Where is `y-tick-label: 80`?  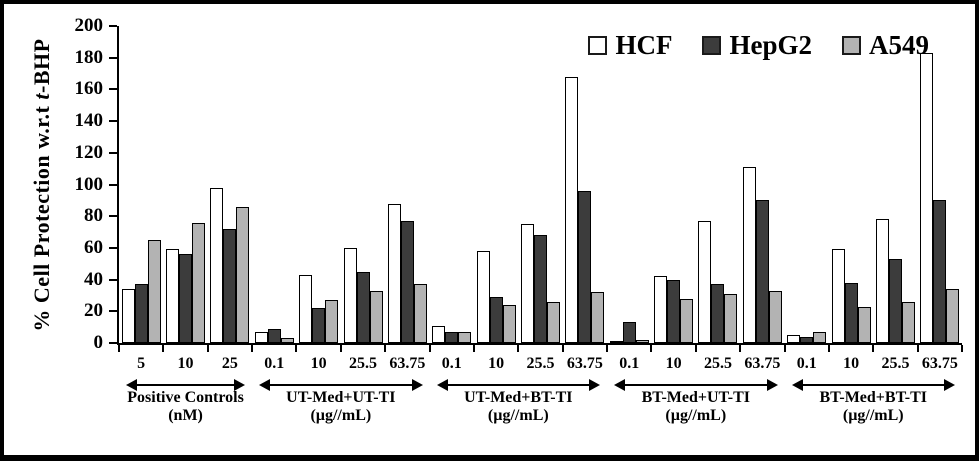
y-tick-label: 80 is located at coordinates (93, 216).